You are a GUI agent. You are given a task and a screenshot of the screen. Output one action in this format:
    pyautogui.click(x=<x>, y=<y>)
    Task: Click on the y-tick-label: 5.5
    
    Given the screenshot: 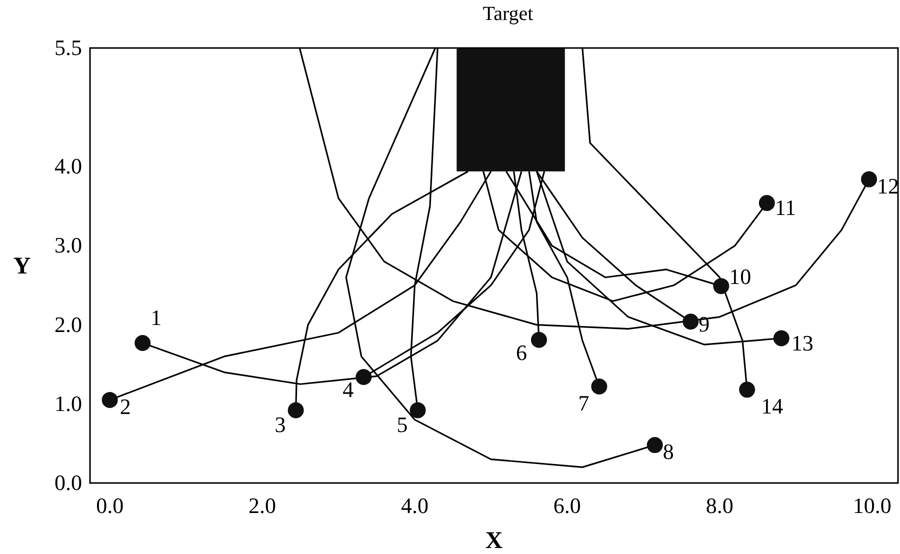 What is the action you would take?
    pyautogui.click(x=68, y=47)
    